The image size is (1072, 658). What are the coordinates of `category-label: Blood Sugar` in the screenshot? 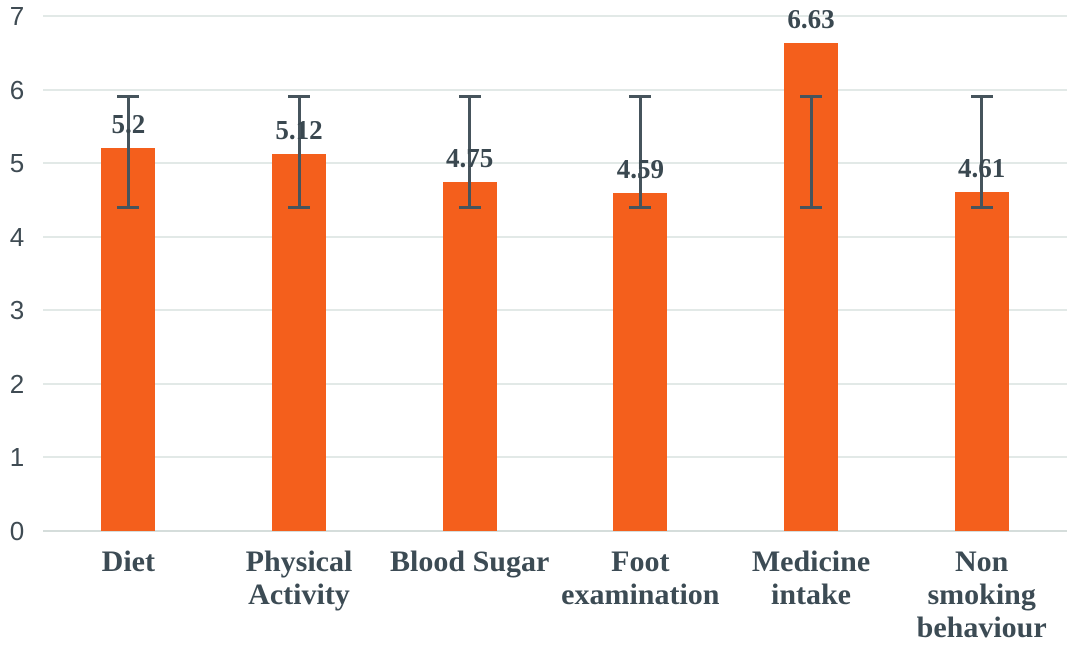 It's located at (470, 561).